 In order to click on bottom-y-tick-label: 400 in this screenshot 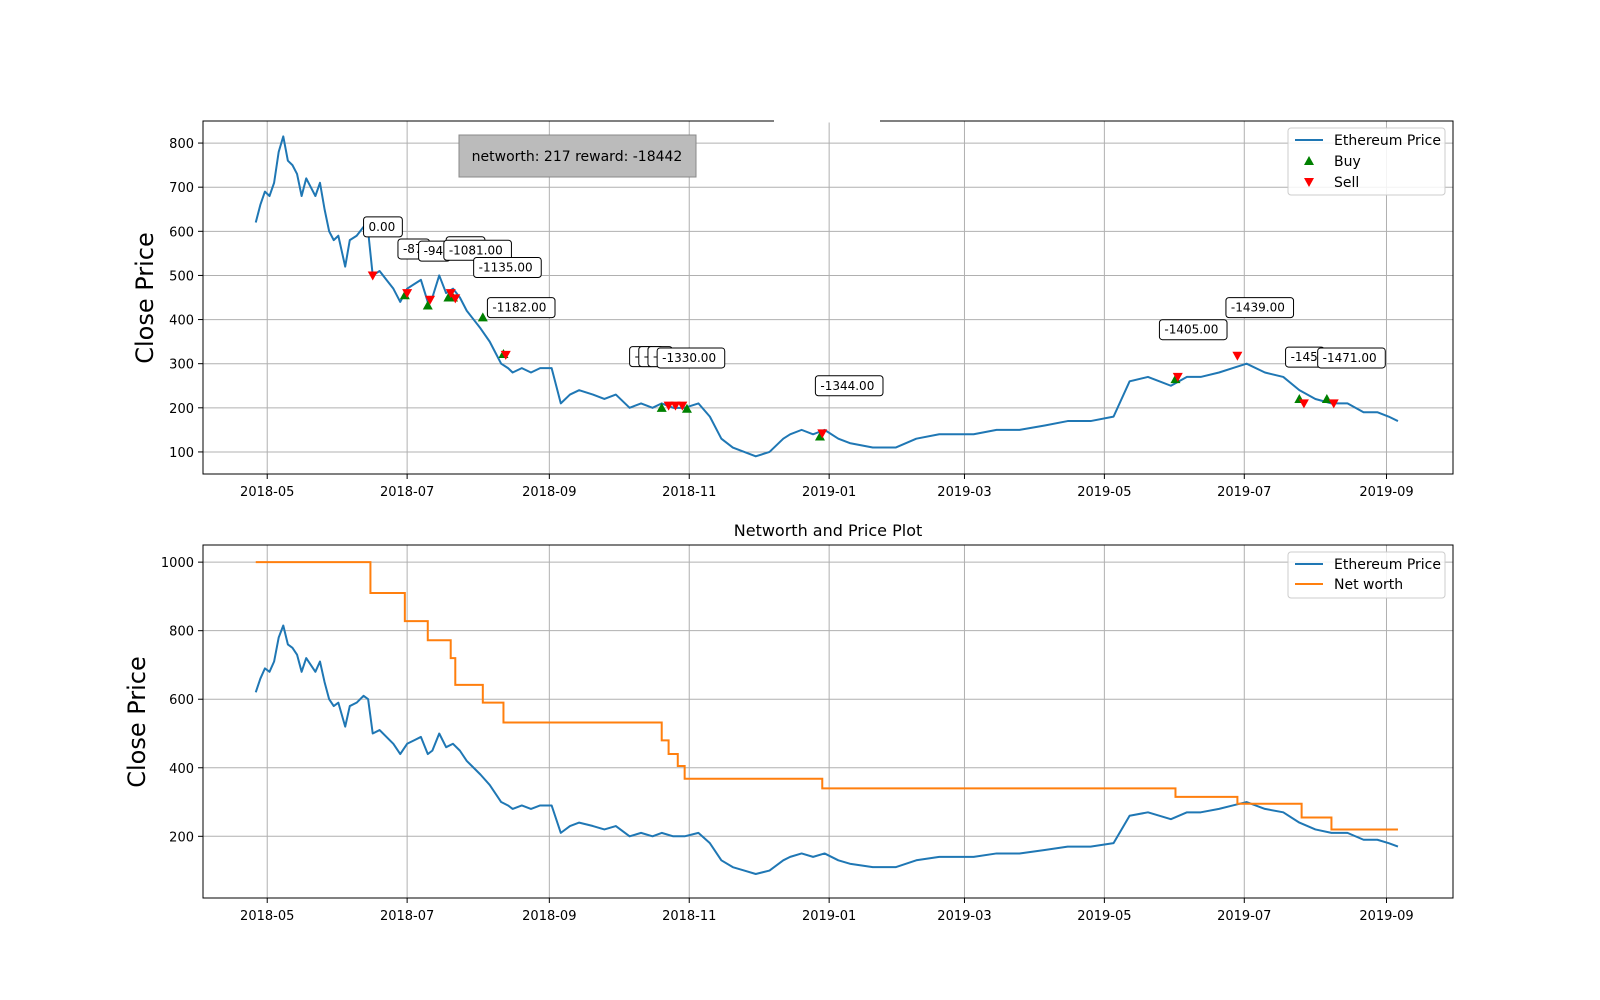, I will do `click(181, 769)`.